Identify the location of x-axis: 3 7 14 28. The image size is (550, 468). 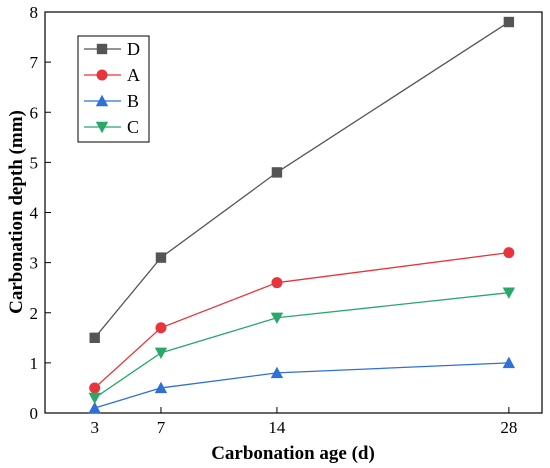
(303, 422).